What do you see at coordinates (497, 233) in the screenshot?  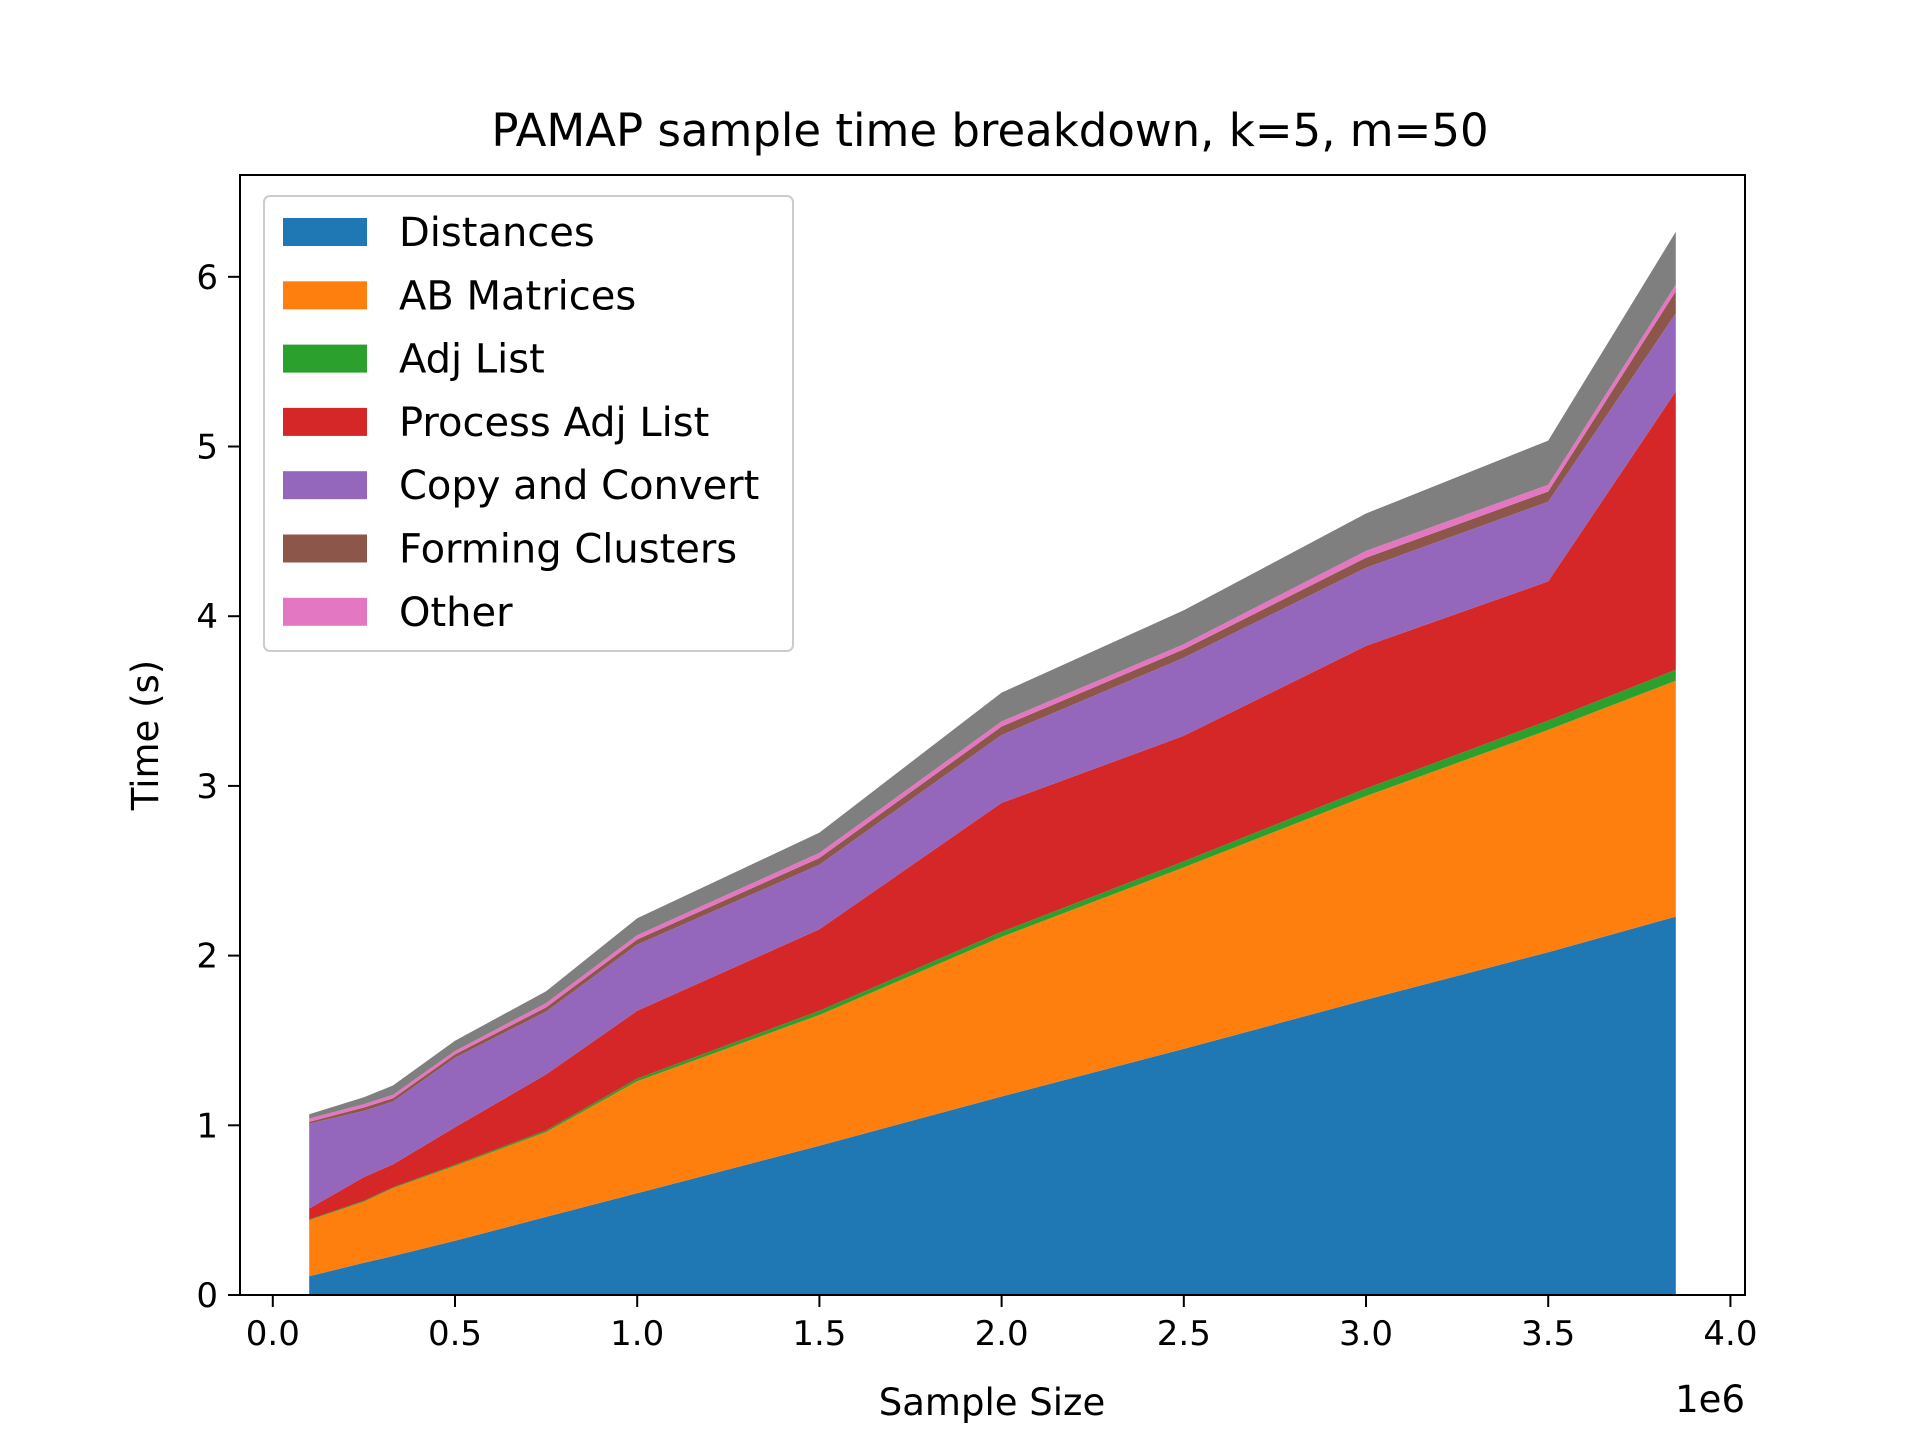 I see `legend-label: Distances` at bounding box center [497, 233].